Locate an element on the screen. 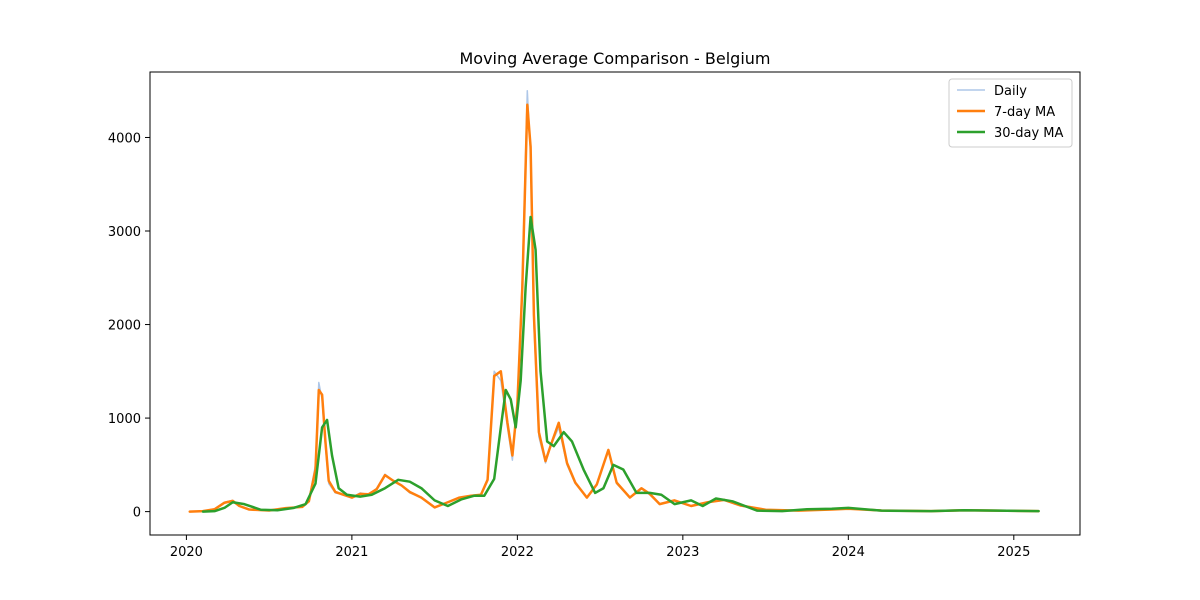  y-tick-label: 1000 is located at coordinates (124, 419).